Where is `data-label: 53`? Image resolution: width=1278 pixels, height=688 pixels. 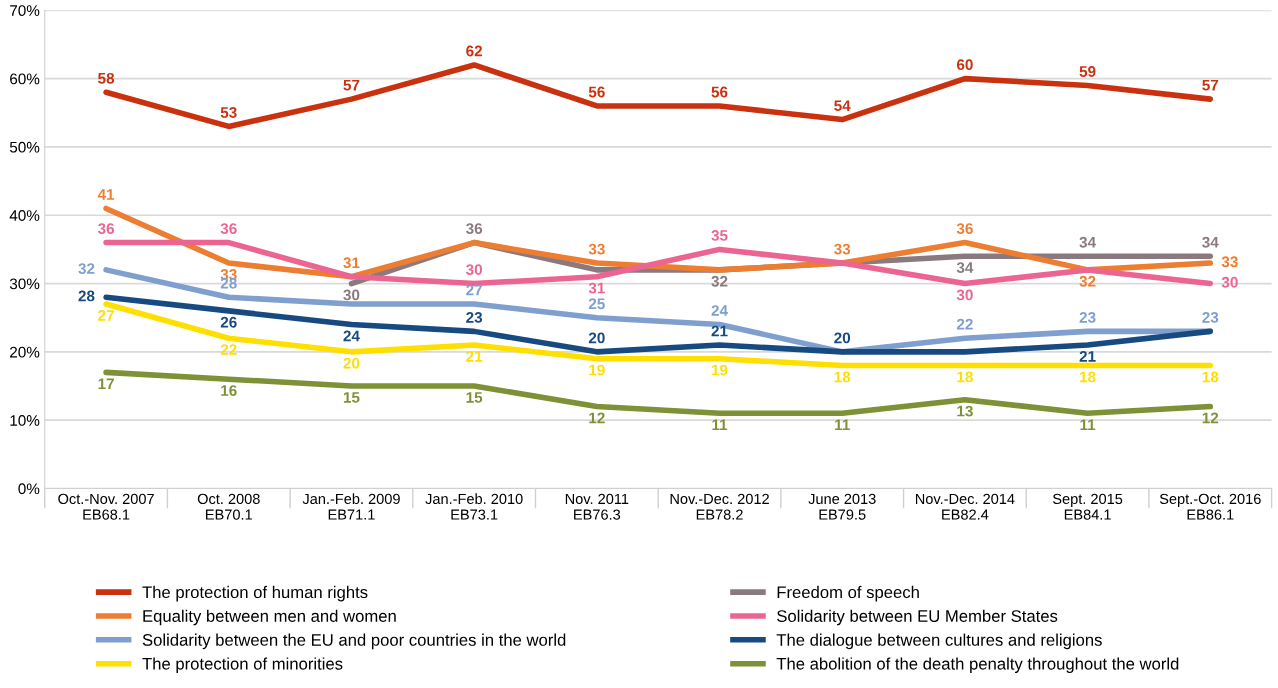
data-label: 53 is located at coordinates (228, 112).